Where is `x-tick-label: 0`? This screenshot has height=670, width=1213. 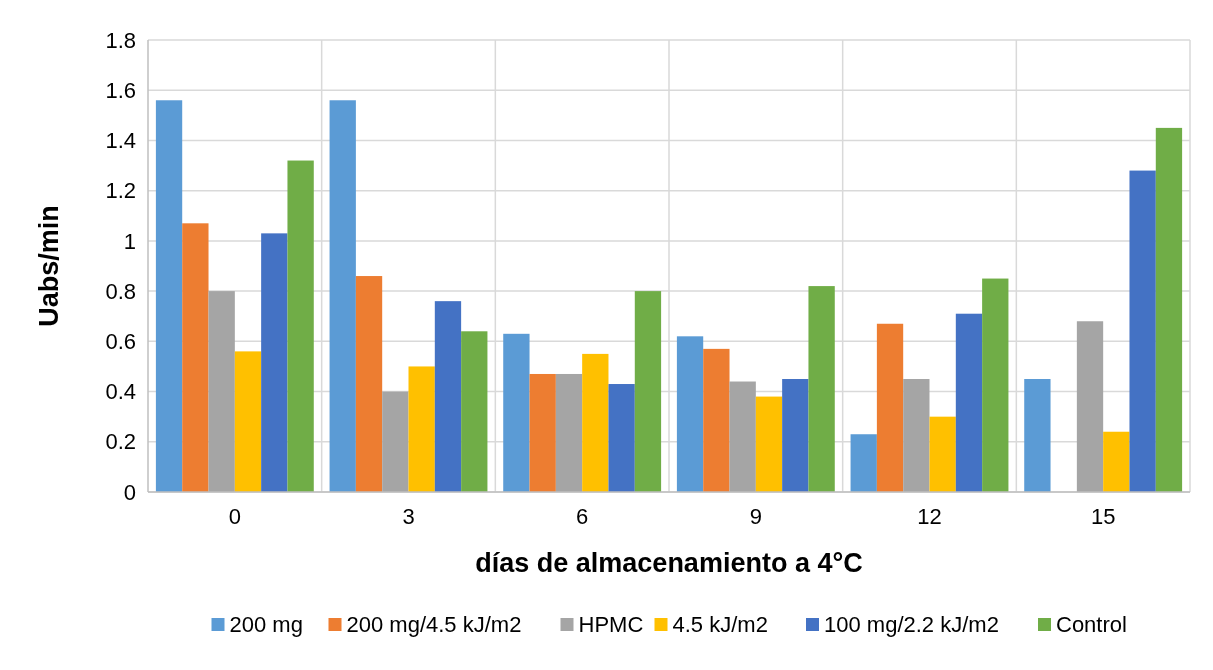 x-tick-label: 0 is located at coordinates (234, 516).